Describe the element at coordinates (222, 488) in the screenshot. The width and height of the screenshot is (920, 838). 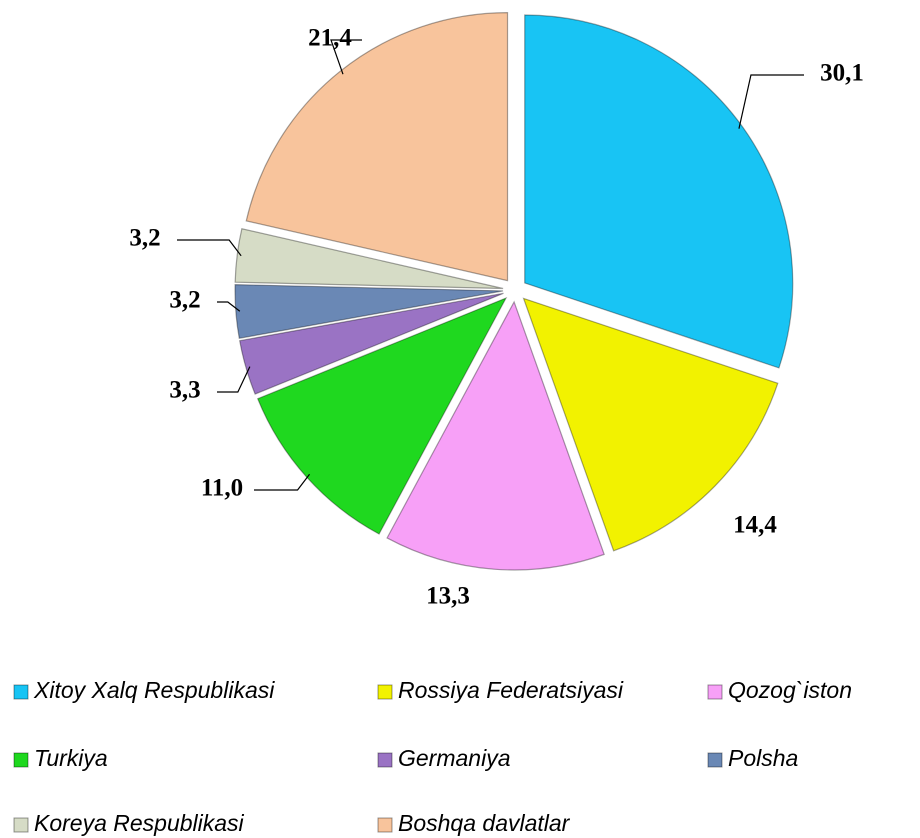
I see `data-label: 11,0` at that location.